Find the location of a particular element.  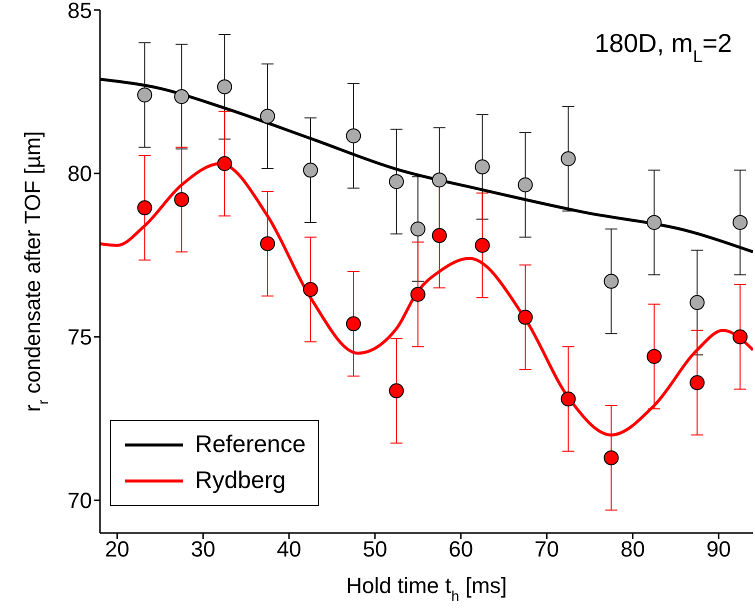

x-tick-label: 60 is located at coordinates (461, 549).